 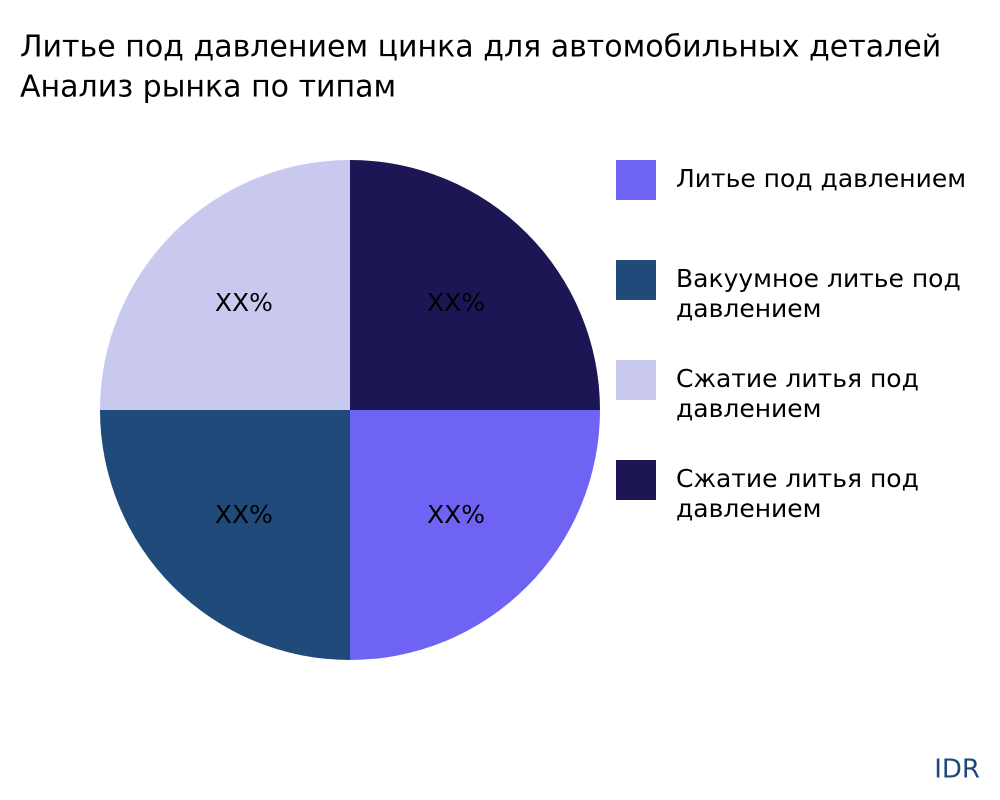 What do you see at coordinates (818, 293) in the screenshot?
I see `legend-label: Вакуумное литье под давлением` at bounding box center [818, 293].